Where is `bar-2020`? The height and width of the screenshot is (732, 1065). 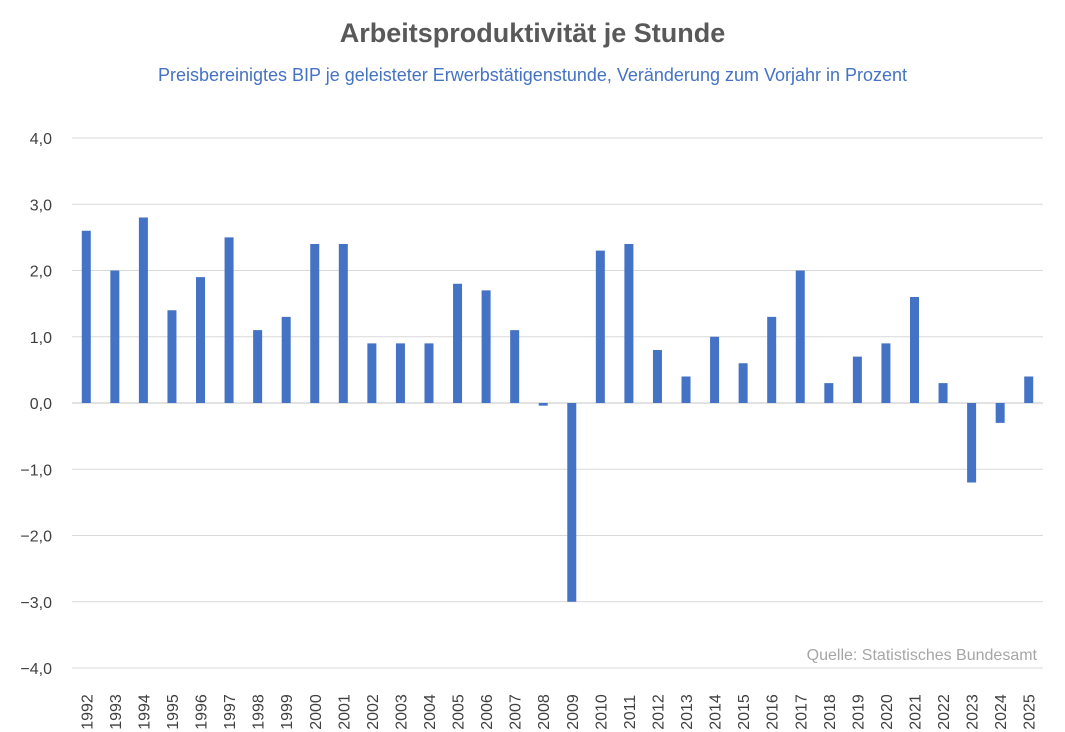 bar-2020 is located at coordinates (886, 373).